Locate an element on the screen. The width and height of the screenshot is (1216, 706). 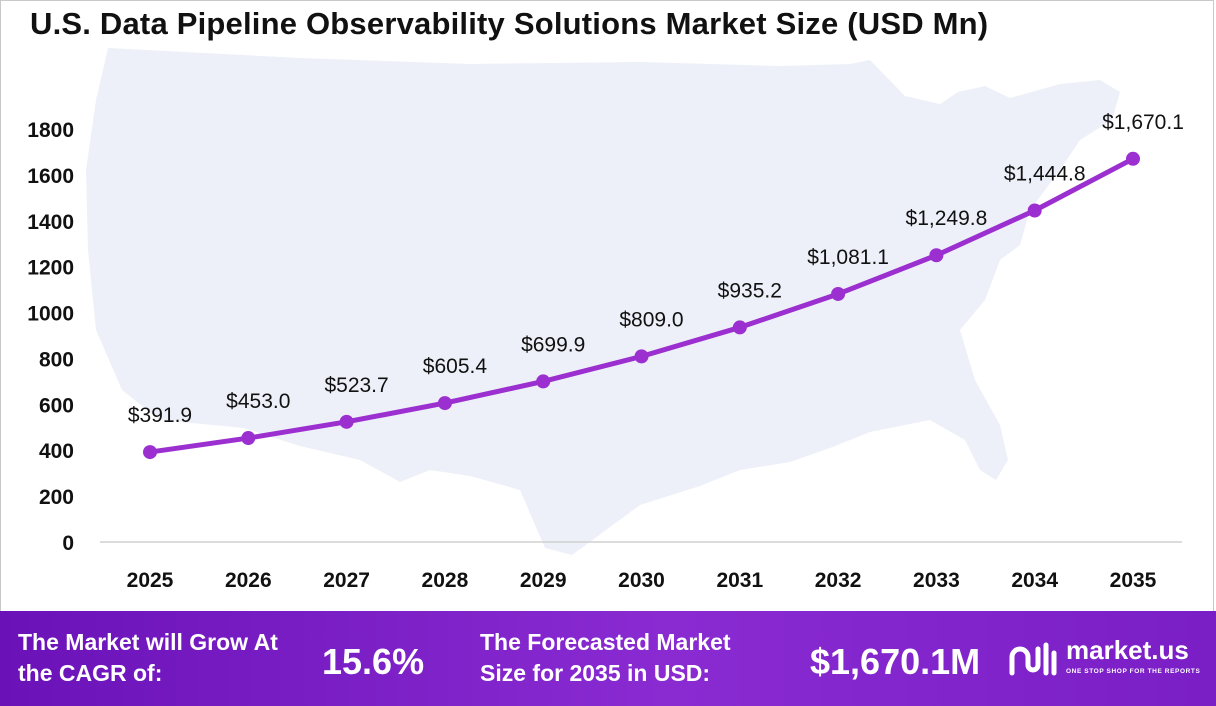
x-tick-label: 2032 is located at coordinates (838, 580).